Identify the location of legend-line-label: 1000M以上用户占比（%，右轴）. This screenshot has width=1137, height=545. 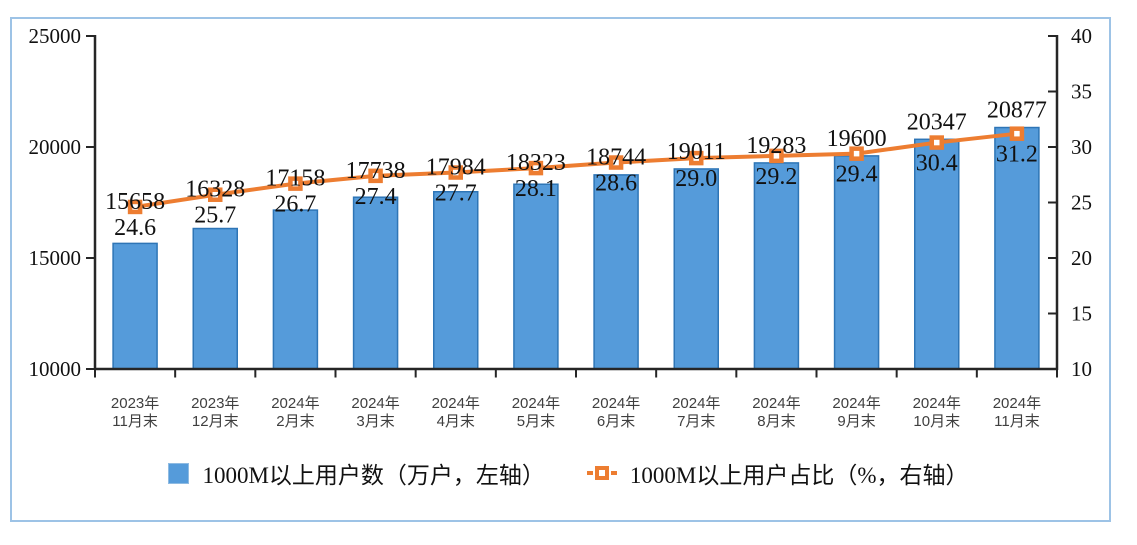
(799, 475).